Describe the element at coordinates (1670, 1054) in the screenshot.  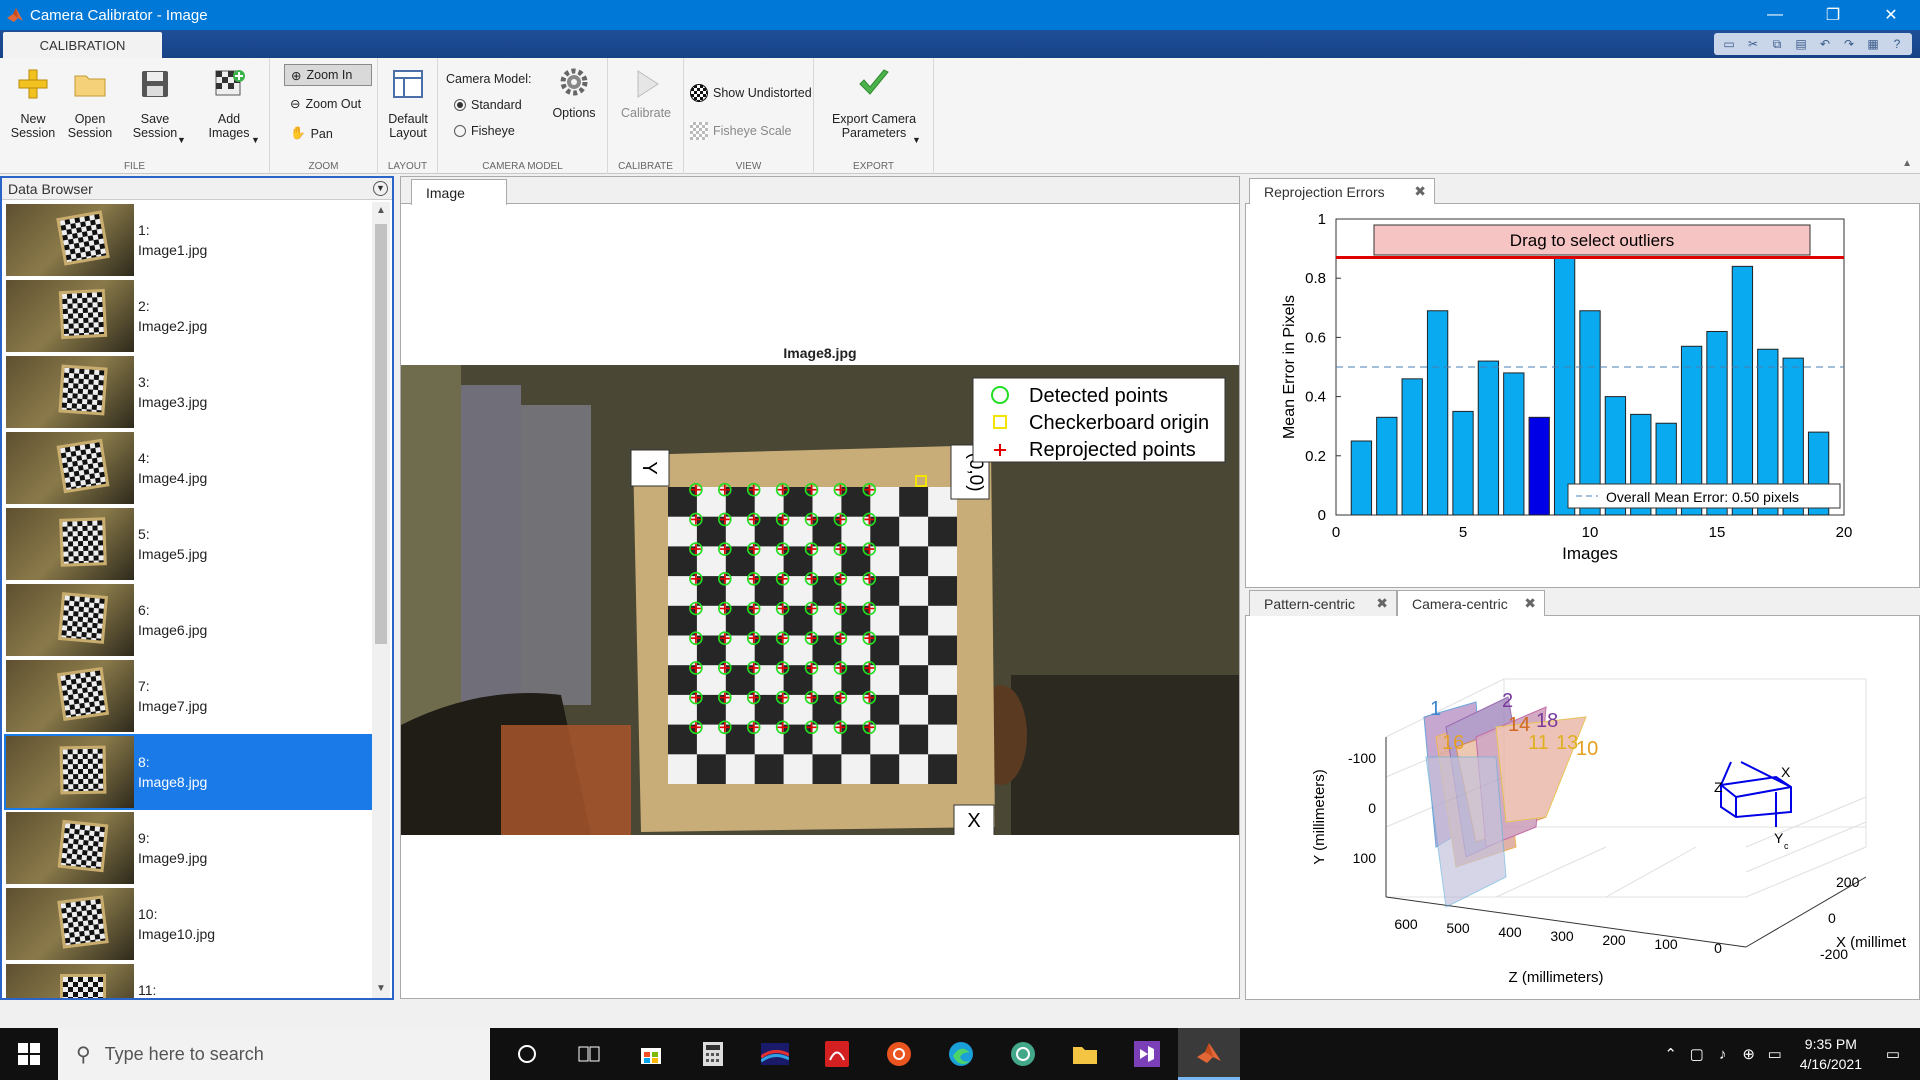
I see `chevron-up-icon: ⌃` at that location.